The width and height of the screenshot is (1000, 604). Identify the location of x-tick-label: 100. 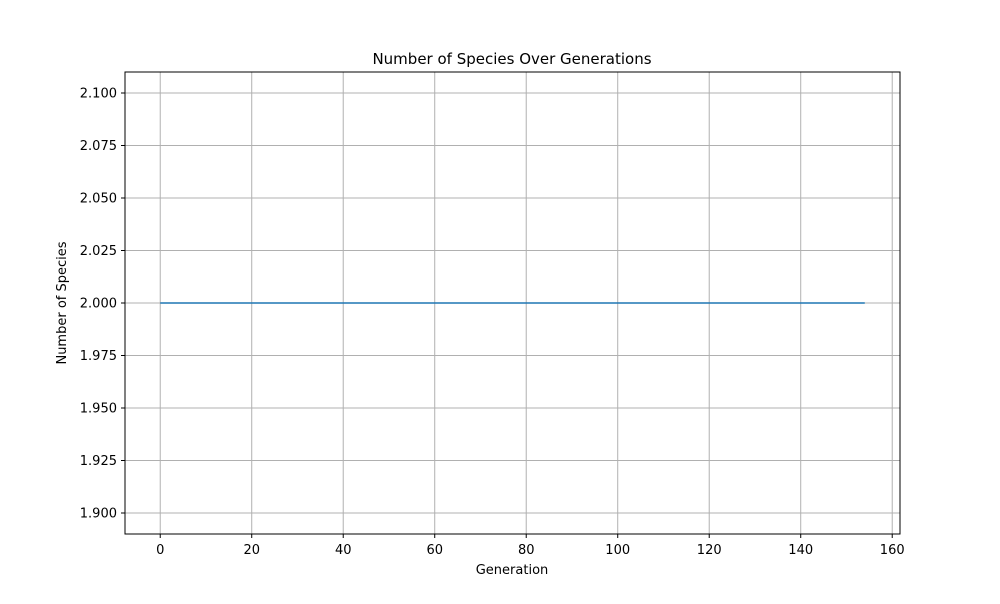
(617, 550).